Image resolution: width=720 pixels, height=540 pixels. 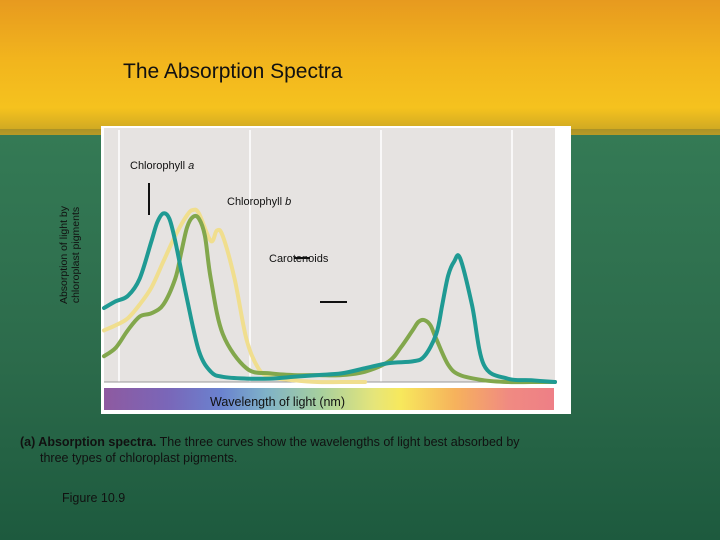 What do you see at coordinates (191, 166) in the screenshot?
I see `legend-chlorophyll-a-italic: a` at bounding box center [191, 166].